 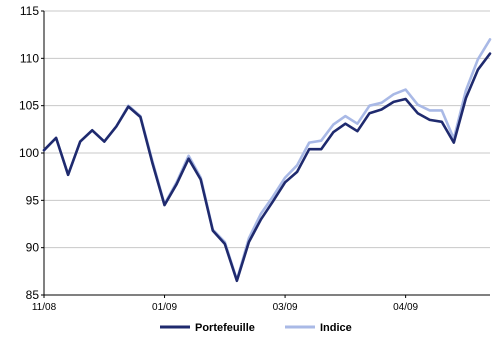 What do you see at coordinates (29, 11) in the screenshot?
I see `y-tick-label-115: 115` at bounding box center [29, 11].